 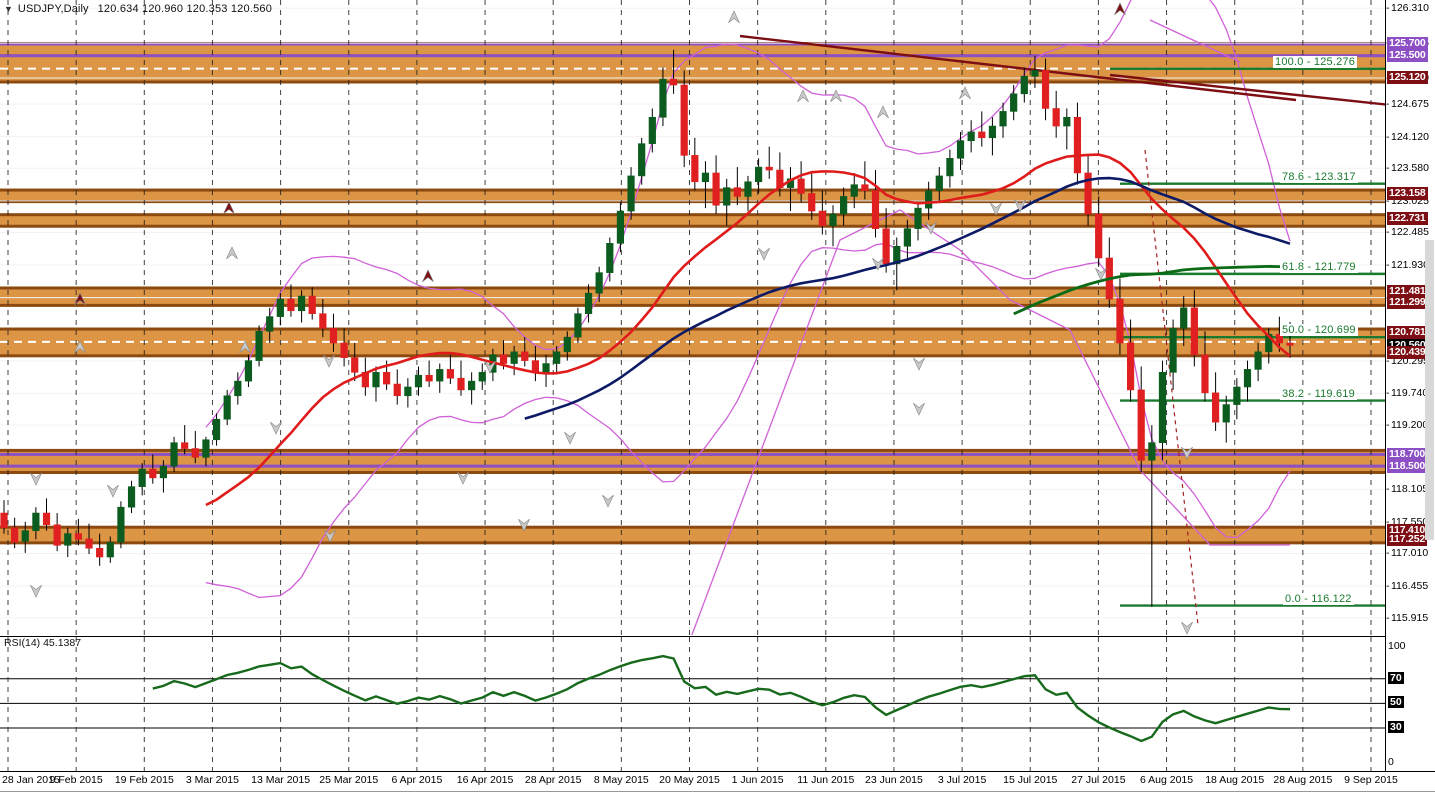 I want to click on vertical-scrollbar, so click(x=1429, y=390).